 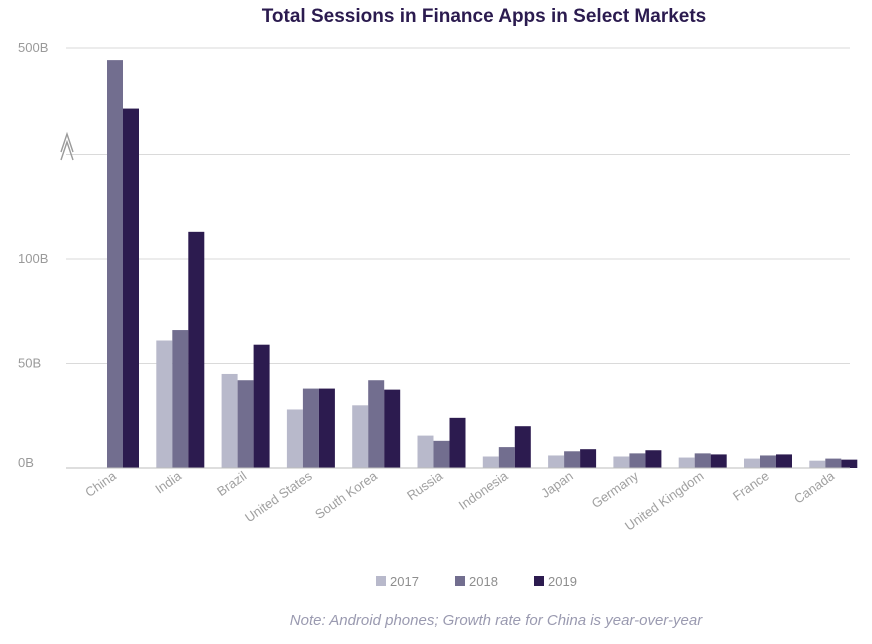 I want to click on legend: 2017 2018 2019, so click(x=476, y=581).